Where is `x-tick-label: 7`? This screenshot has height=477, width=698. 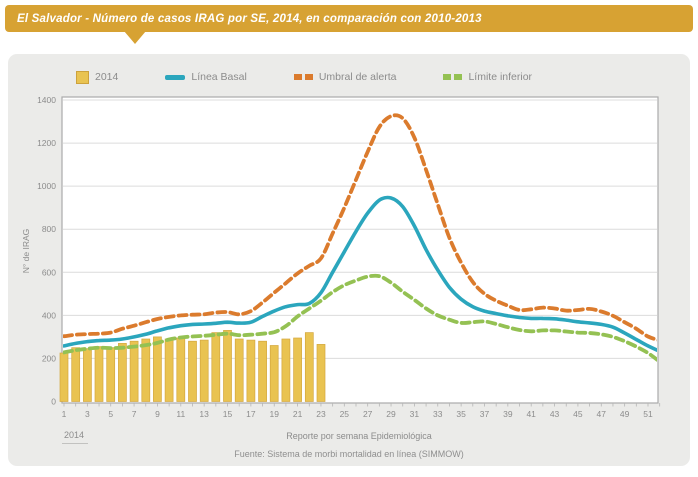 x-tick-label: 7 is located at coordinates (134, 414).